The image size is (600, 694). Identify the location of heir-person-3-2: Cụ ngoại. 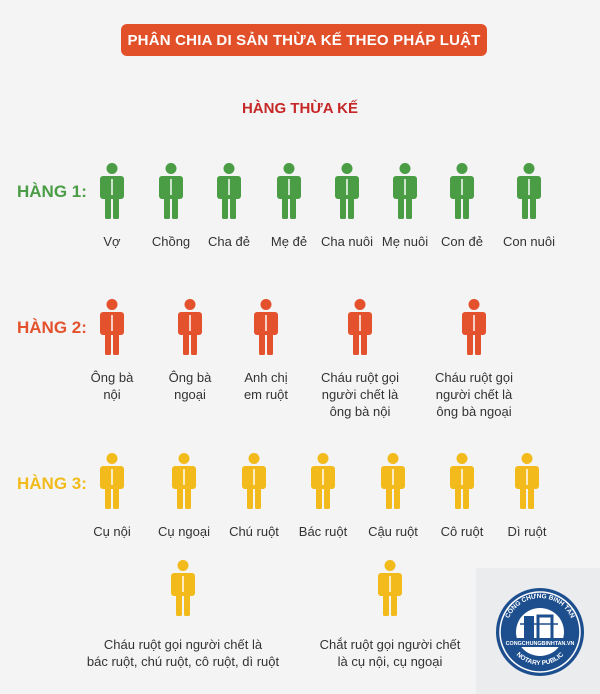
(184, 496).